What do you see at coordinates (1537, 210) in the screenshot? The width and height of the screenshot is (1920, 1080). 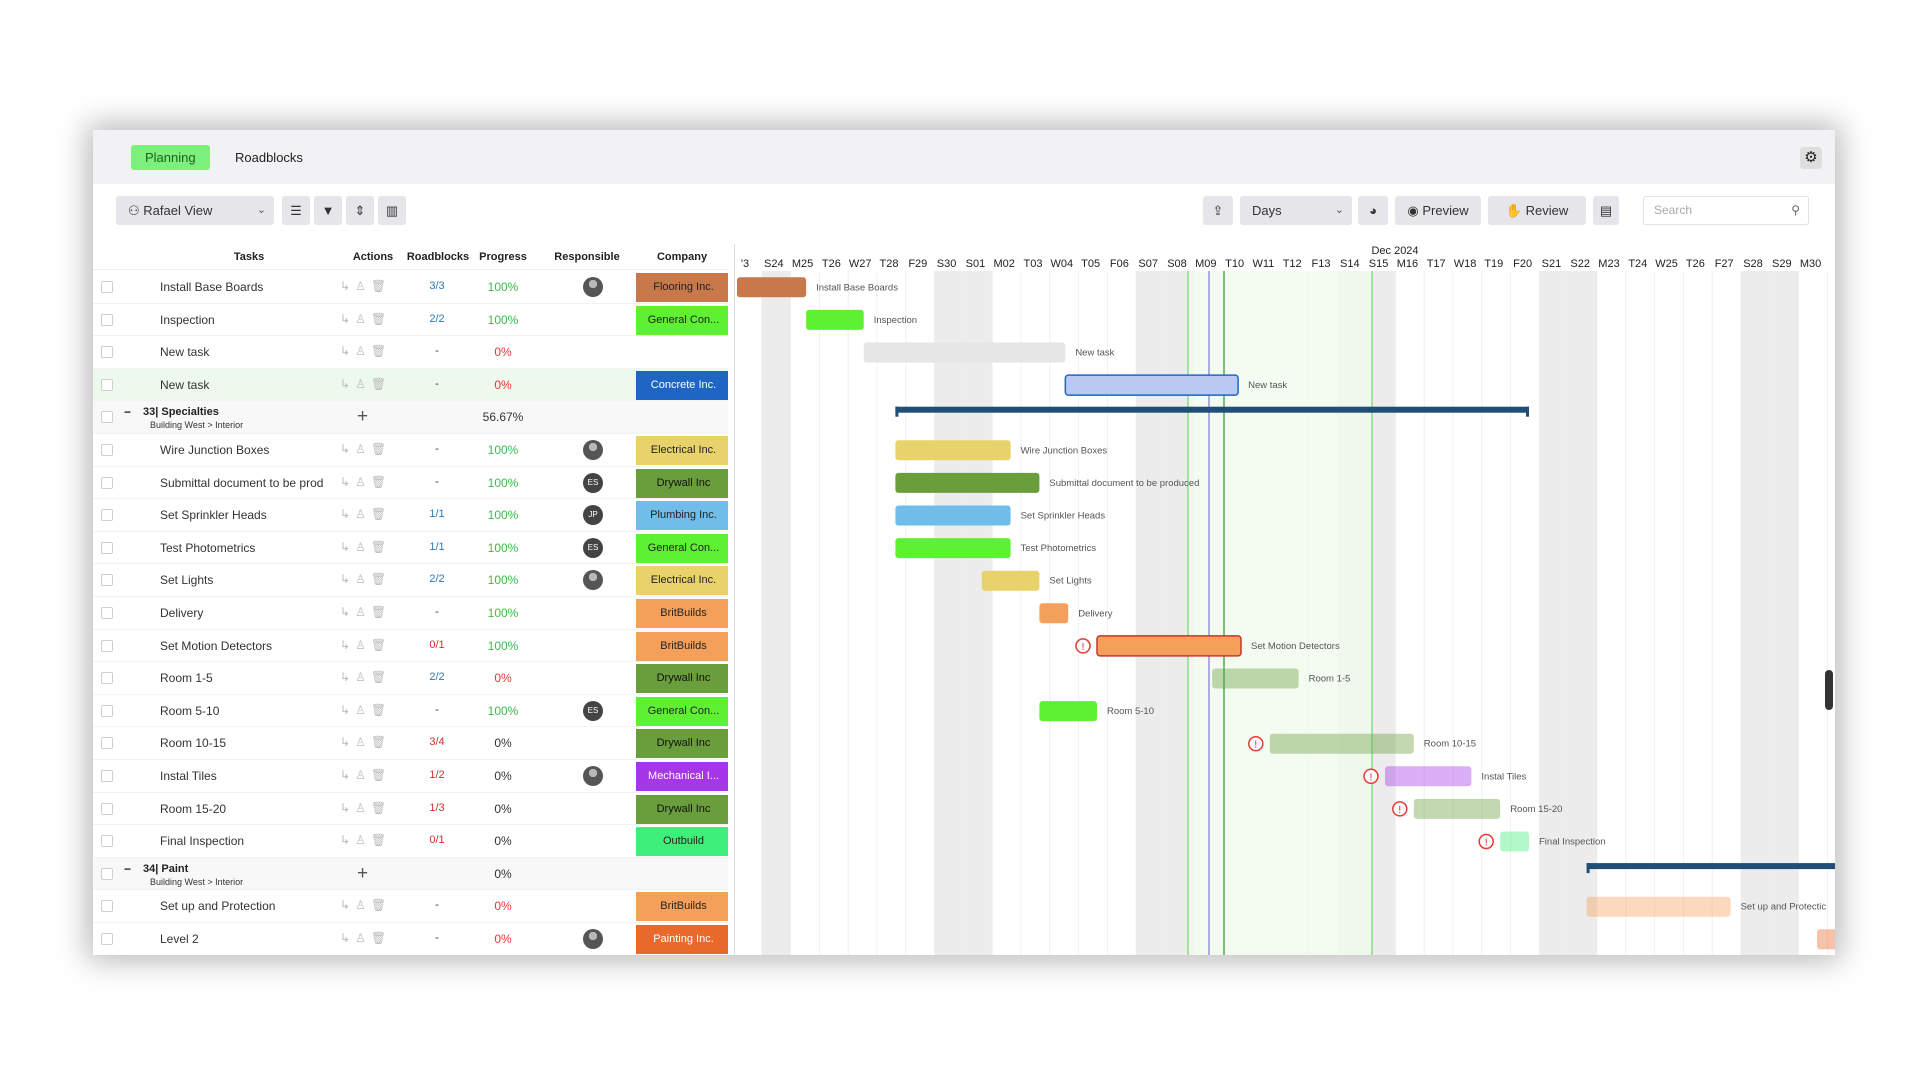 I see `review-button: ✋ Review` at bounding box center [1537, 210].